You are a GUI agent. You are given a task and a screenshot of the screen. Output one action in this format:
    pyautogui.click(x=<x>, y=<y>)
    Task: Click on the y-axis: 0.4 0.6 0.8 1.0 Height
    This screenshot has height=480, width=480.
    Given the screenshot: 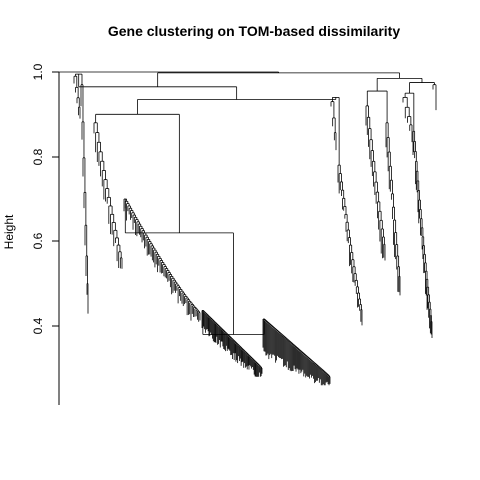 What is the action you would take?
    pyautogui.click(x=31, y=198)
    